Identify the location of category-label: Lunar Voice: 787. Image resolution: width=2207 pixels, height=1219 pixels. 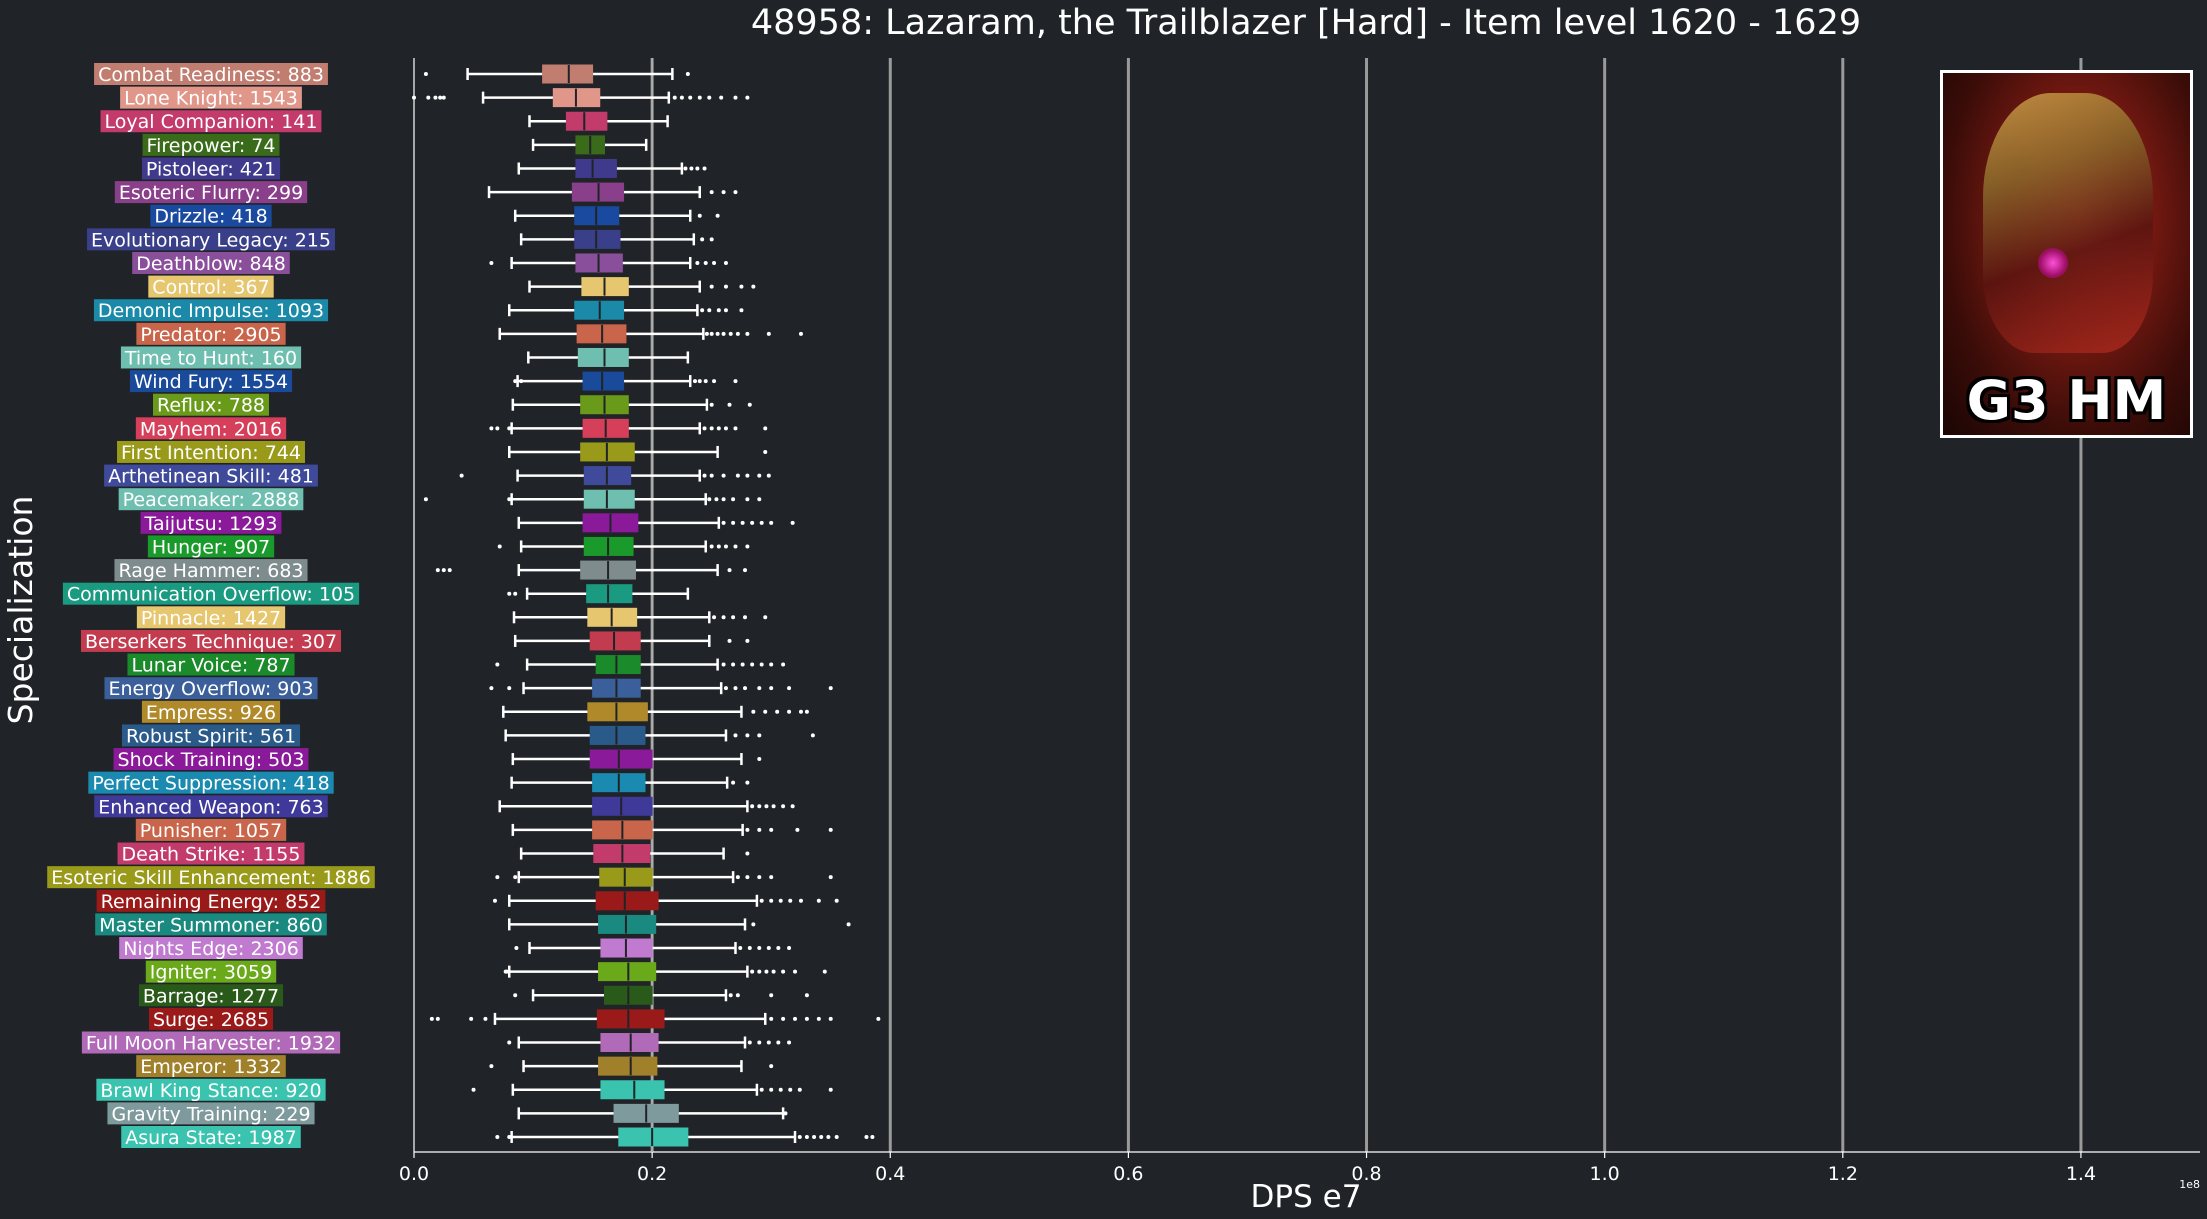
(211, 665).